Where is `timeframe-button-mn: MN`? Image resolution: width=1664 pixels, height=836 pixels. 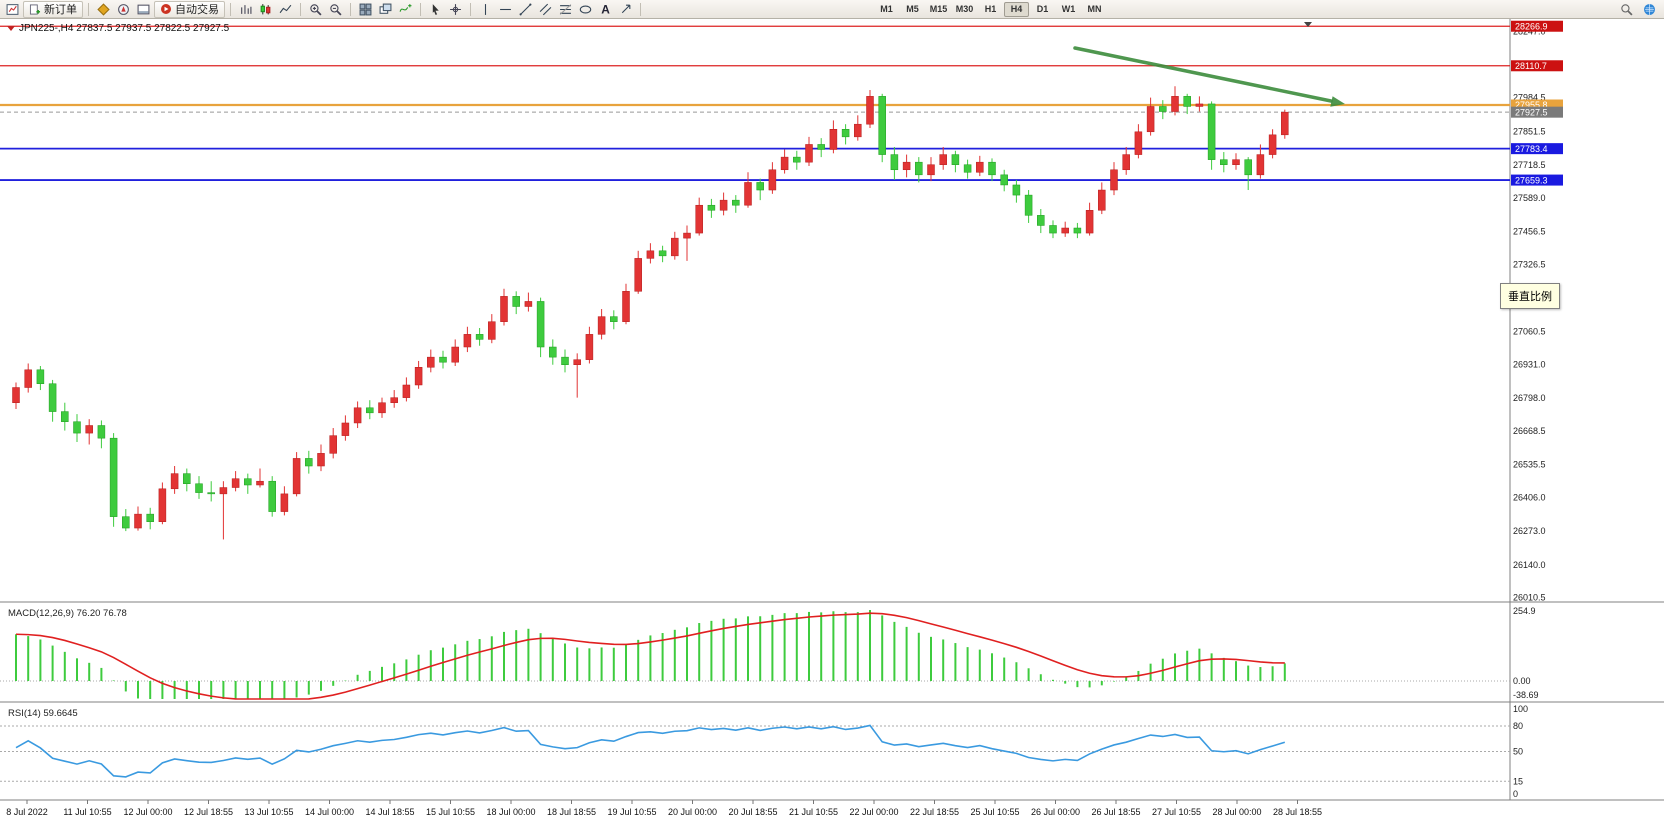
timeframe-button-mn: MN is located at coordinates (1094, 9).